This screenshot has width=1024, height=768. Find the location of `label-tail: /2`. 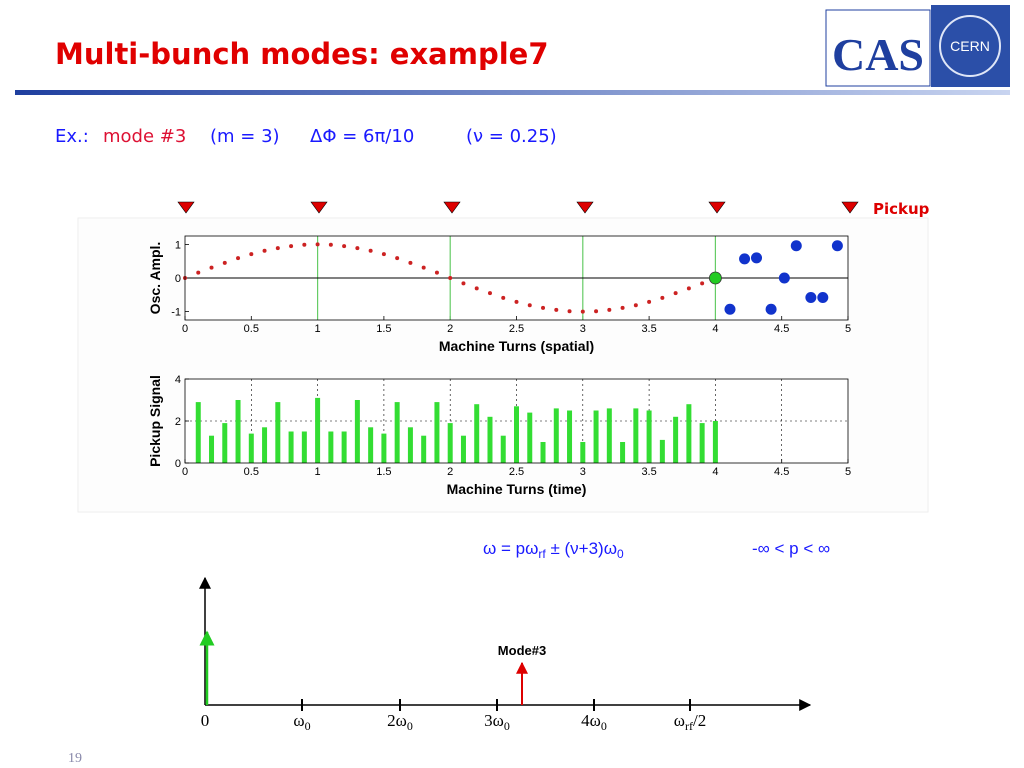

label-tail: /2 is located at coordinates (699, 720).